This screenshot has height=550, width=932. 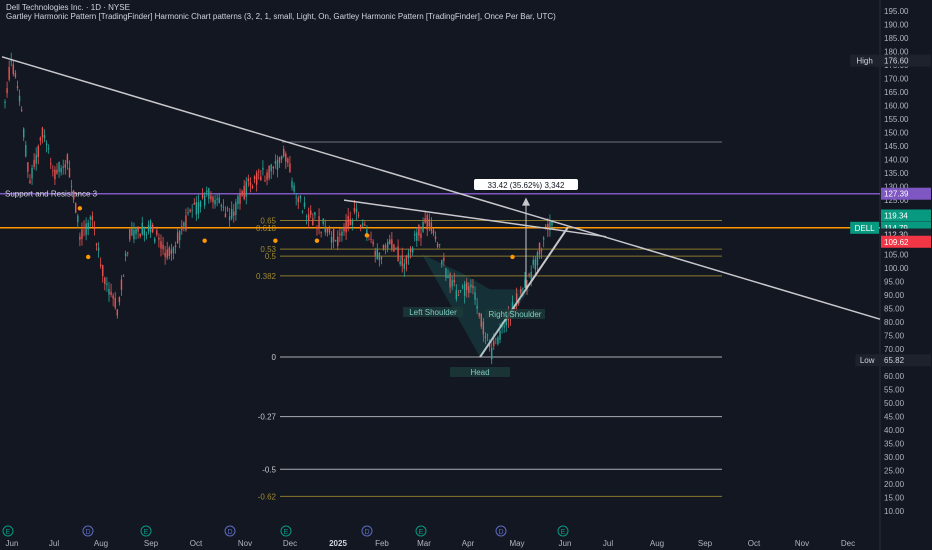 What do you see at coordinates (896, 61) in the screenshot?
I see `price-tag-value: 176.60` at bounding box center [896, 61].